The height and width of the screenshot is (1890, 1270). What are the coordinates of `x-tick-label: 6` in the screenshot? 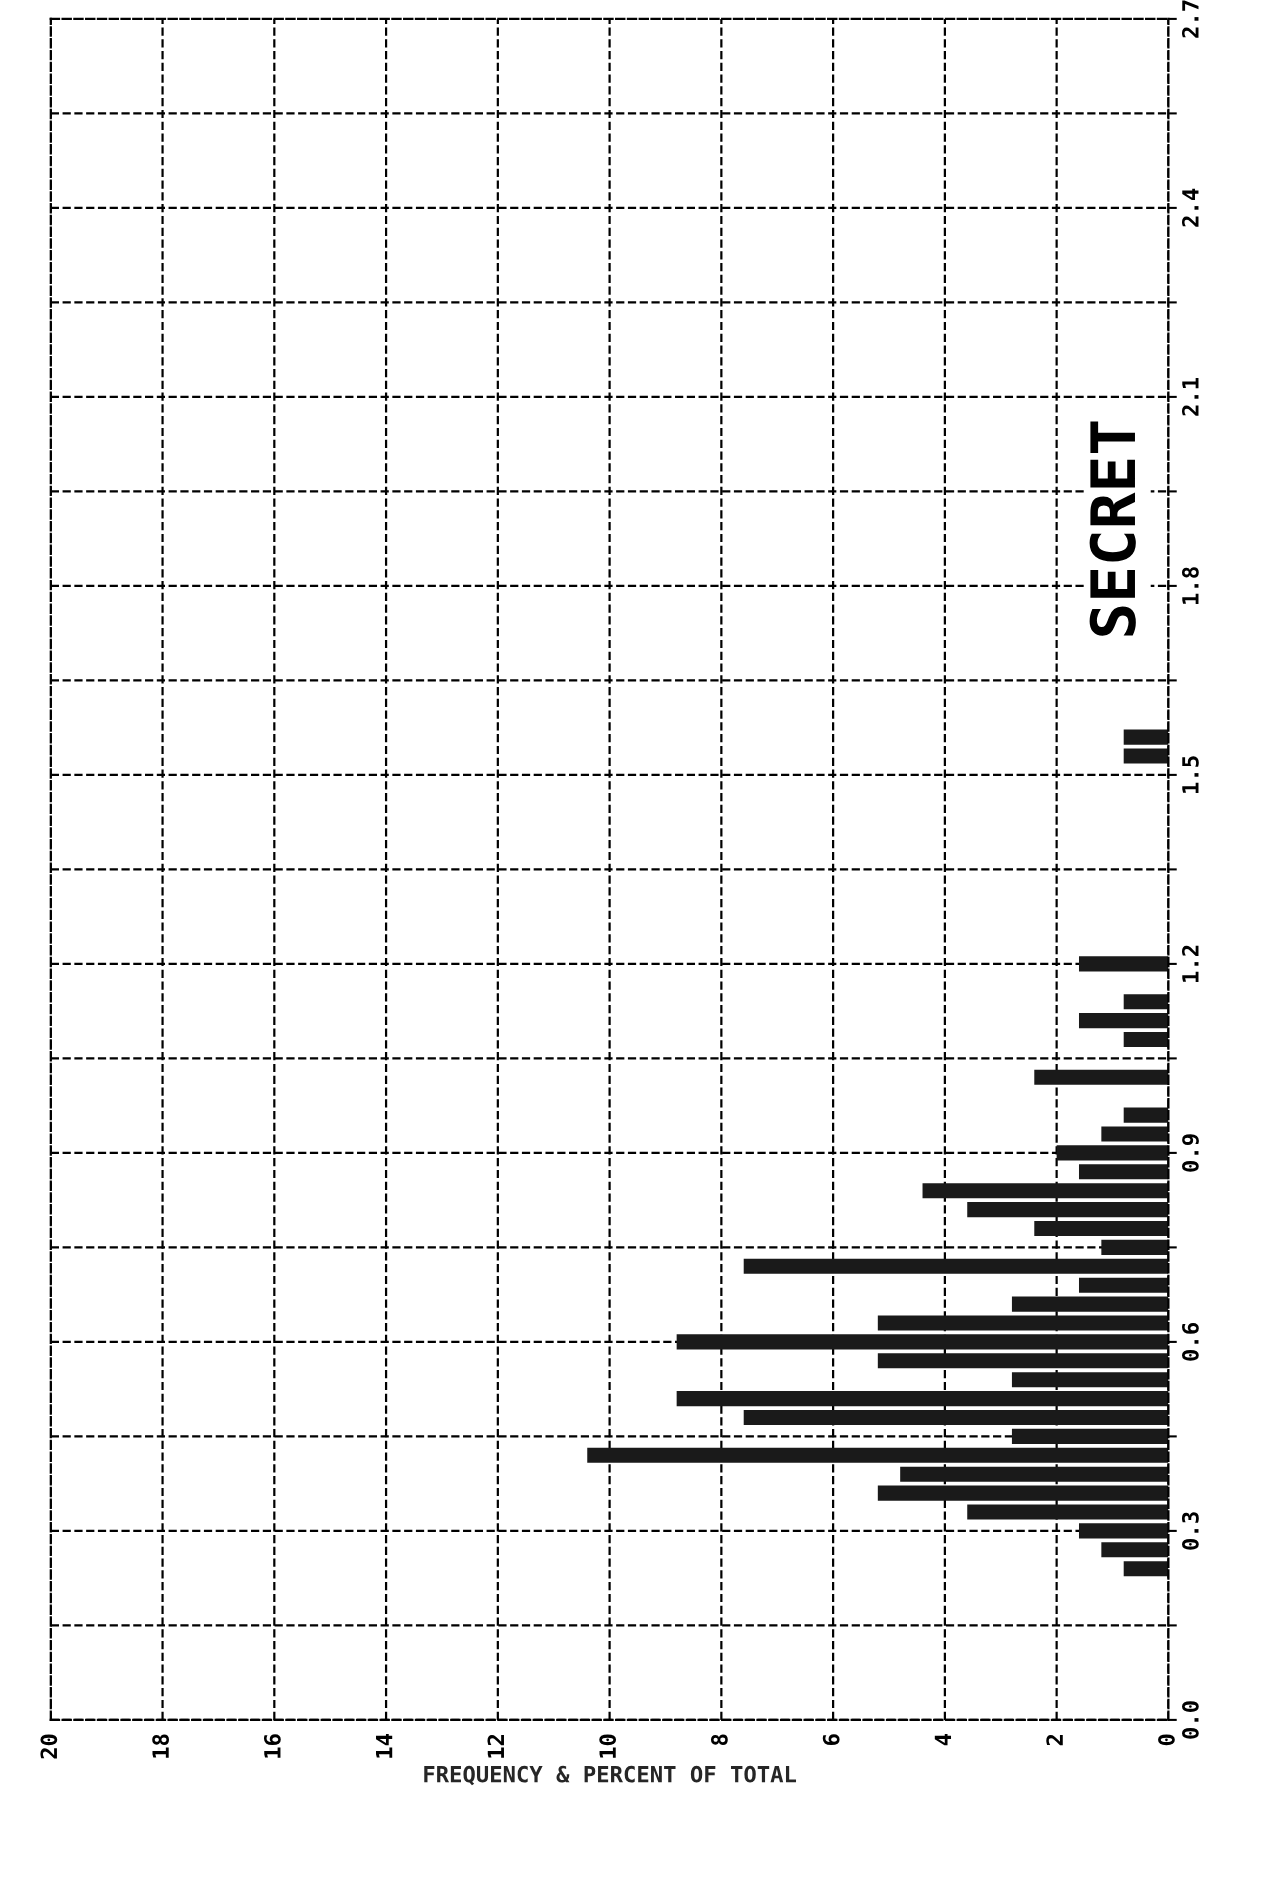 It's located at (831, 1740).